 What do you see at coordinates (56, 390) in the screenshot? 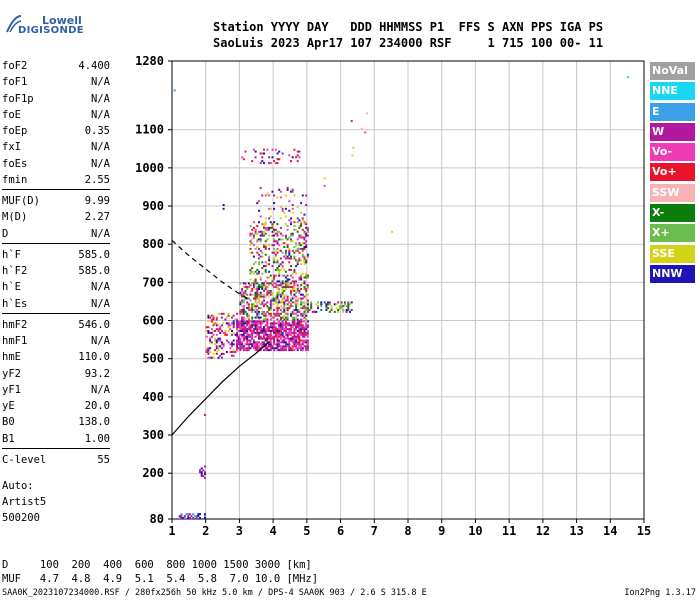
I see `param-row: yF1 N/A` at bounding box center [56, 390].